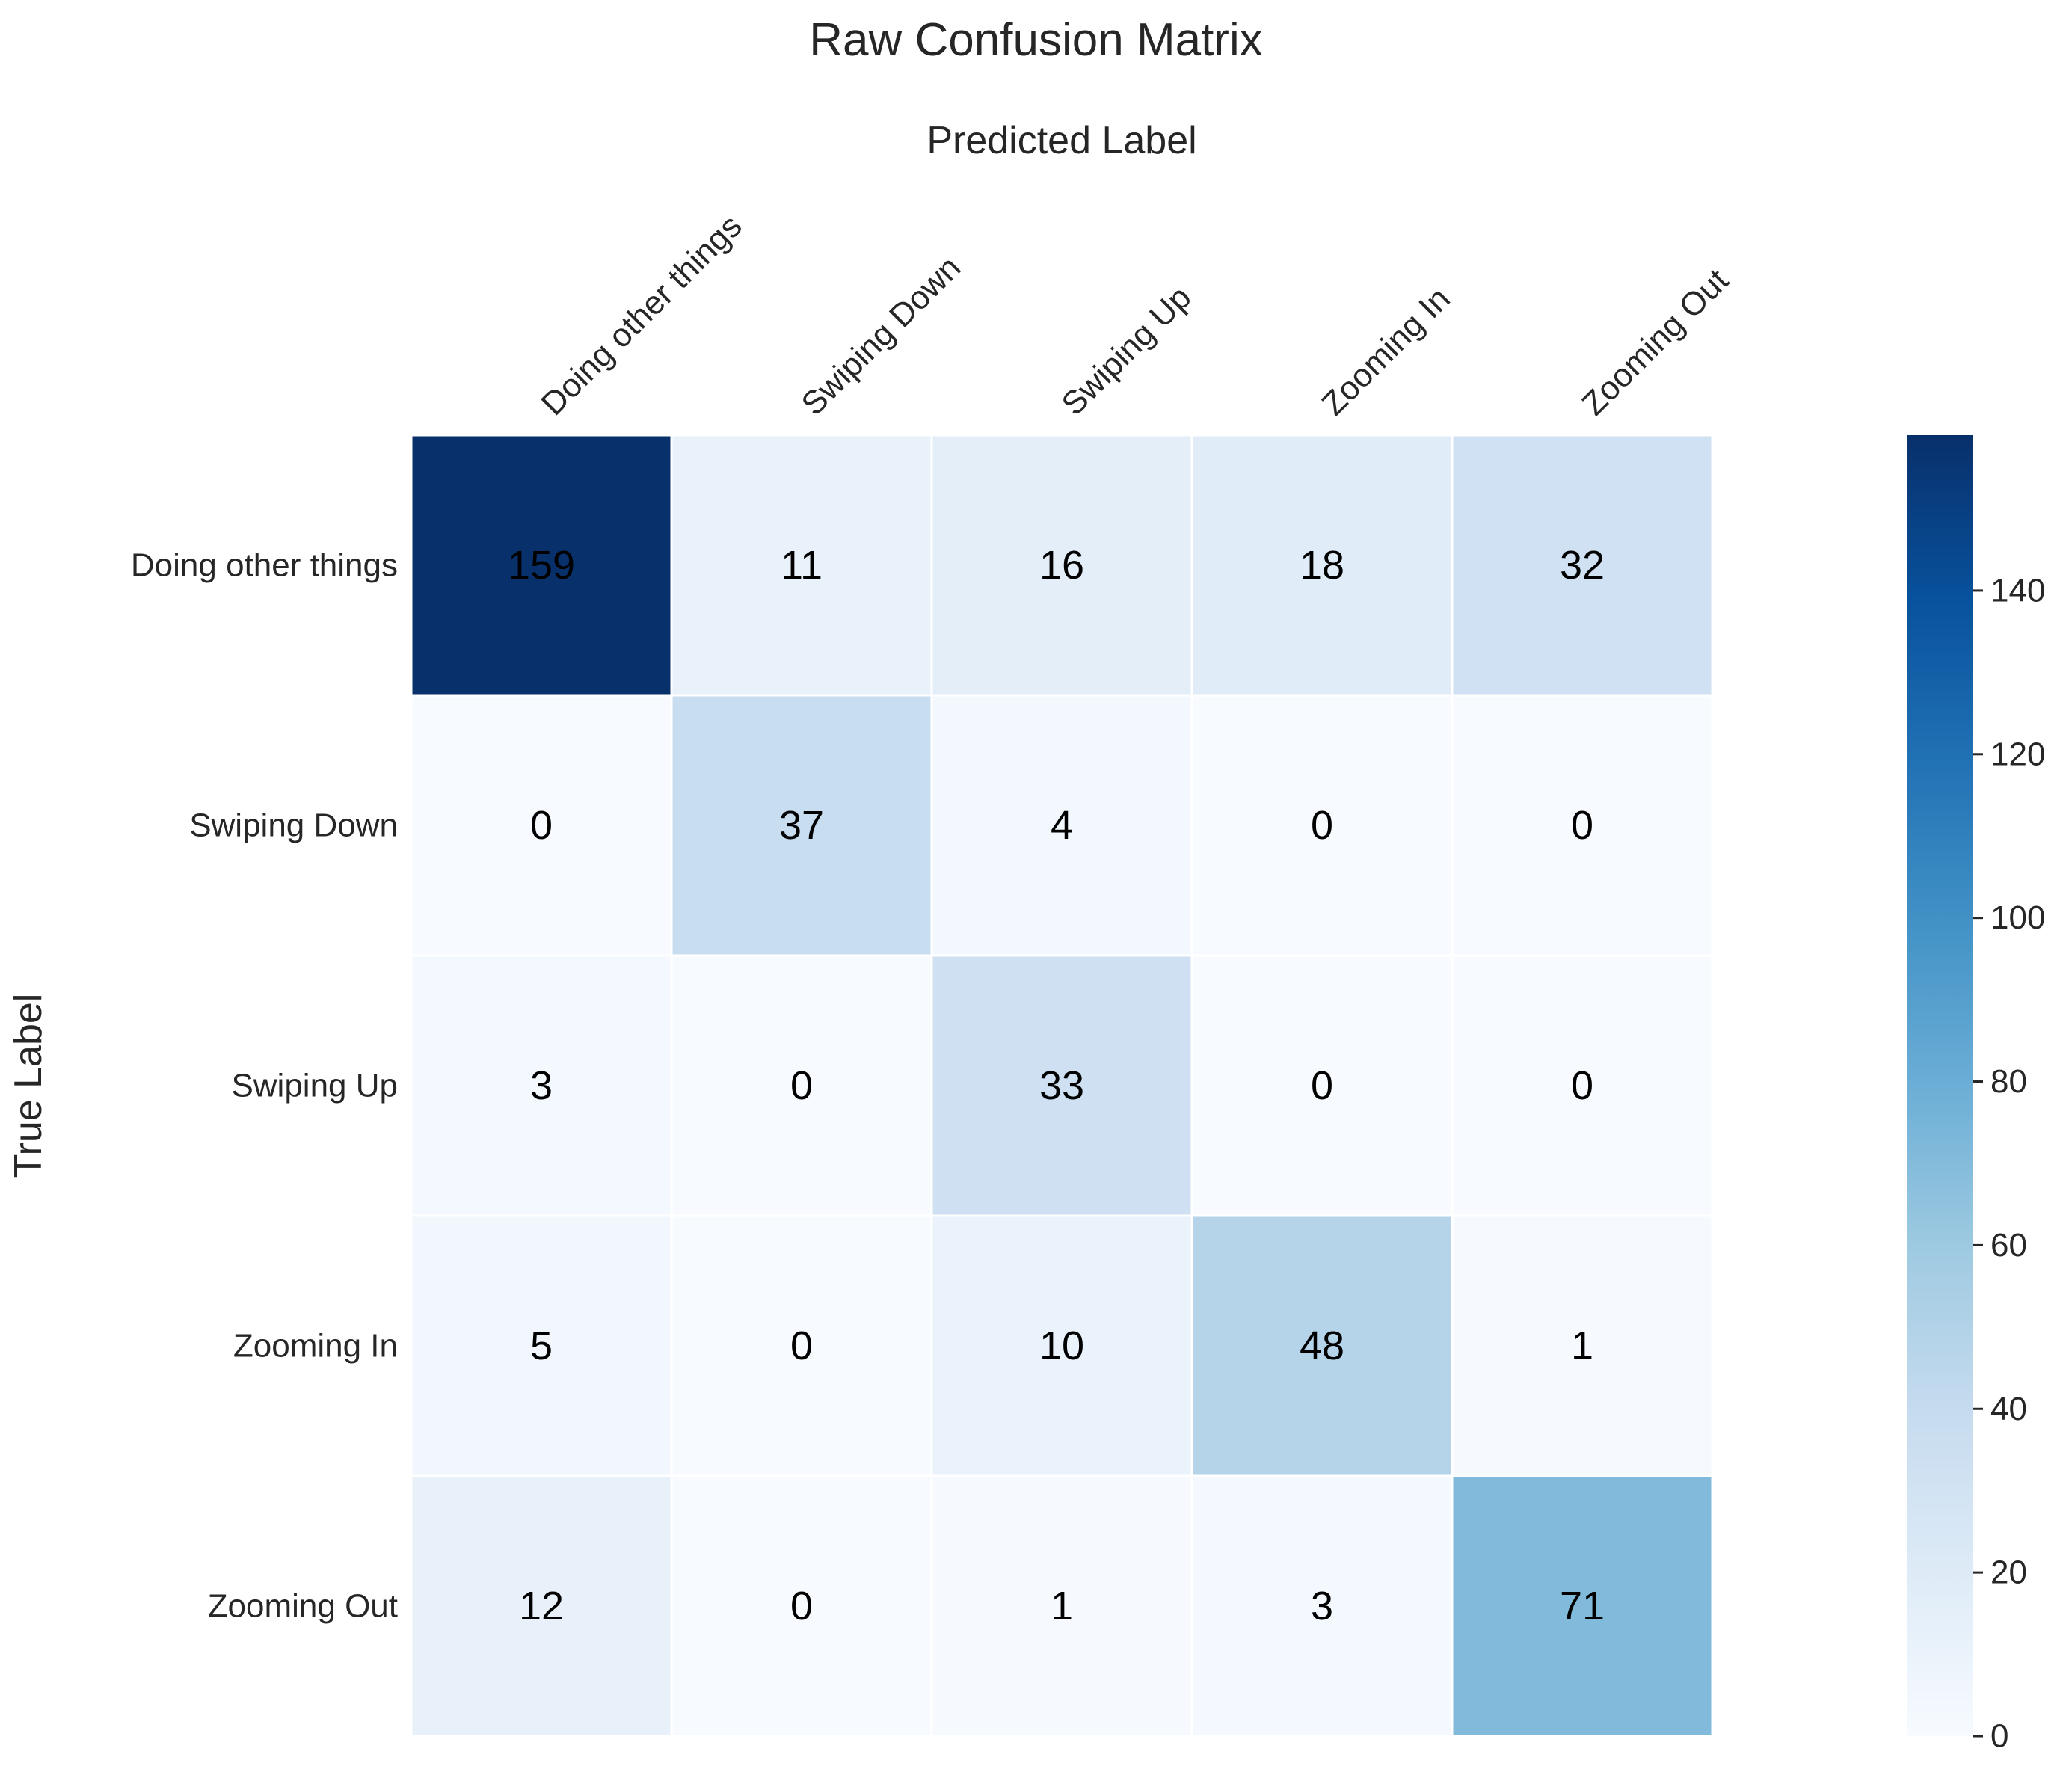 This screenshot has height=1781, width=2072. I want to click on colorbar-tick-label: 20, so click(2009, 1572).